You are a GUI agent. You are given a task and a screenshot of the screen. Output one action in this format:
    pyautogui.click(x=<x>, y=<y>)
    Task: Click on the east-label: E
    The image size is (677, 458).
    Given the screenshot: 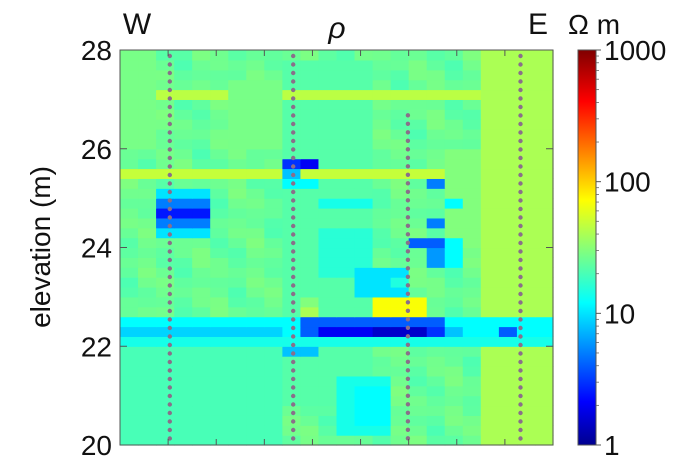 What is the action you would take?
    pyautogui.click(x=538, y=24)
    